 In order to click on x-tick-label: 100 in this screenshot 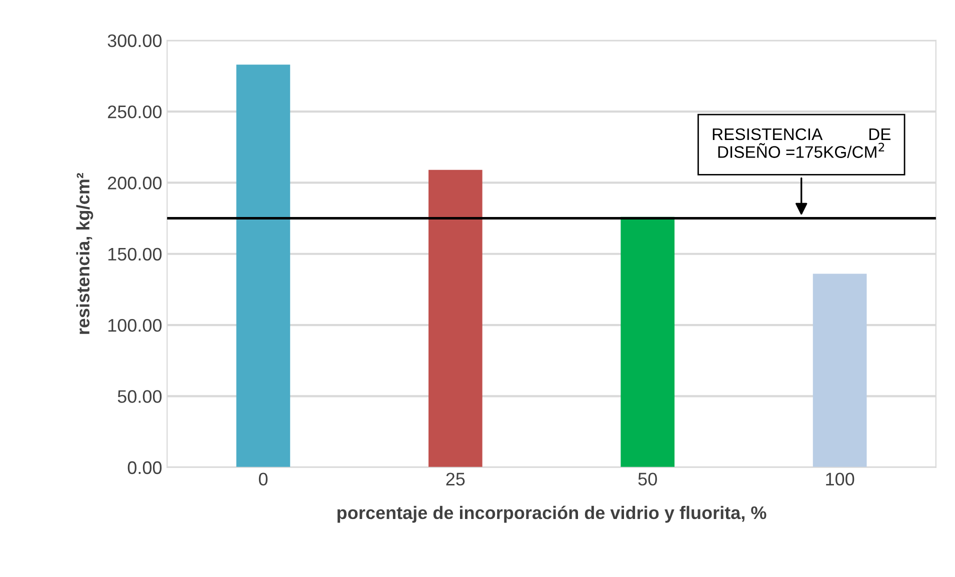, I will do `click(840, 479)`.